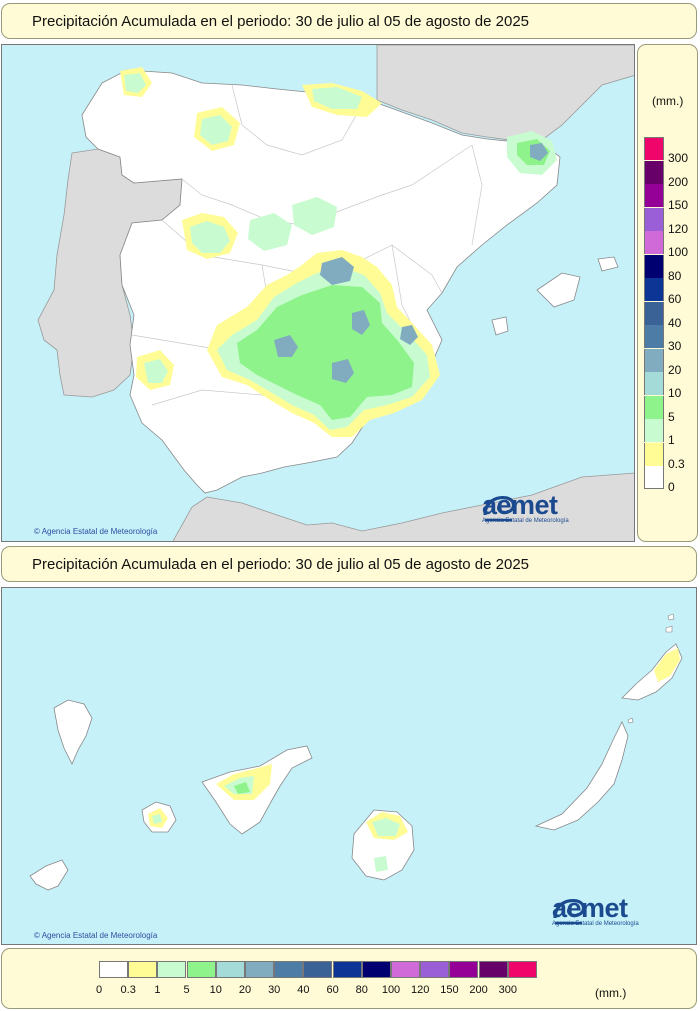 The height and width of the screenshot is (1011, 700). Describe the element at coordinates (671, 617) in the screenshot. I see `alegranza-islet` at that location.